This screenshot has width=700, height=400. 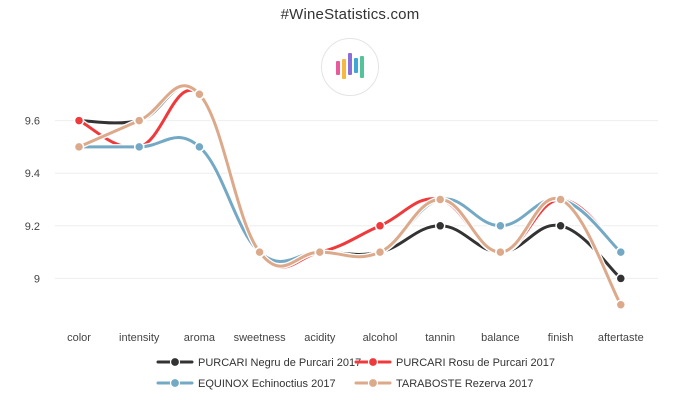 I want to click on legend-item: PURCARI Rosu de Purcari 2017, so click(x=454, y=362).